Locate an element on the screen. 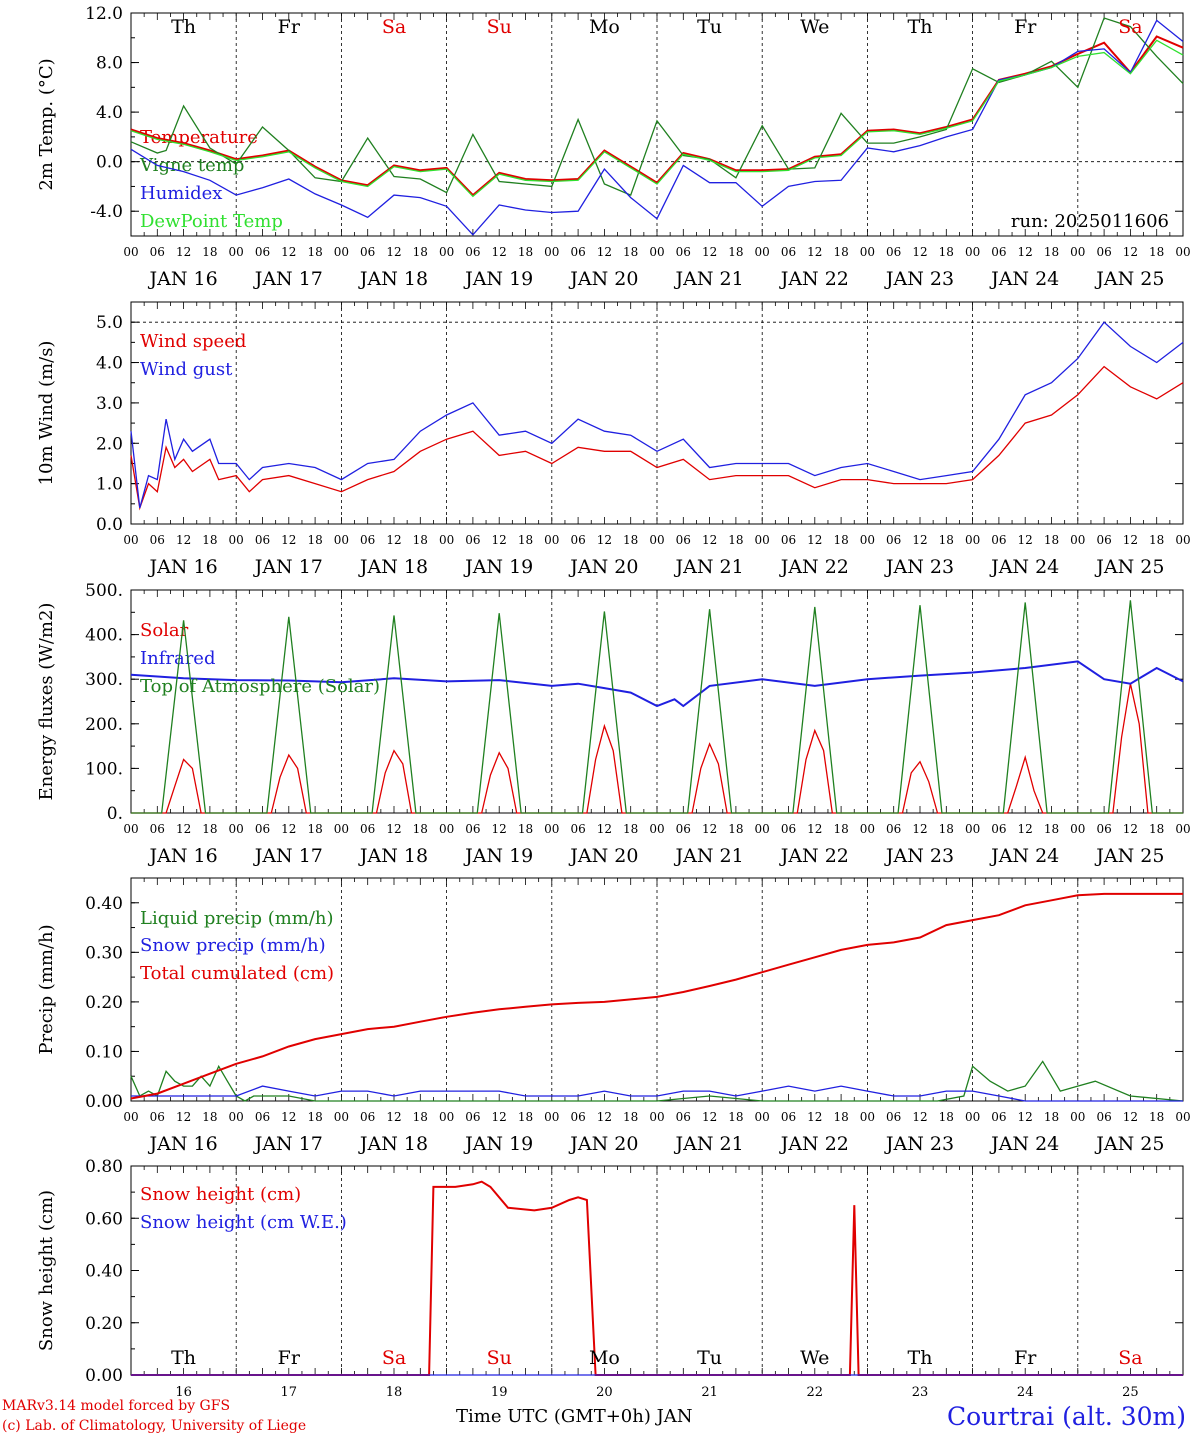 This screenshot has height=1440, width=1194. day-number-label: 22 is located at coordinates (815, 1392).